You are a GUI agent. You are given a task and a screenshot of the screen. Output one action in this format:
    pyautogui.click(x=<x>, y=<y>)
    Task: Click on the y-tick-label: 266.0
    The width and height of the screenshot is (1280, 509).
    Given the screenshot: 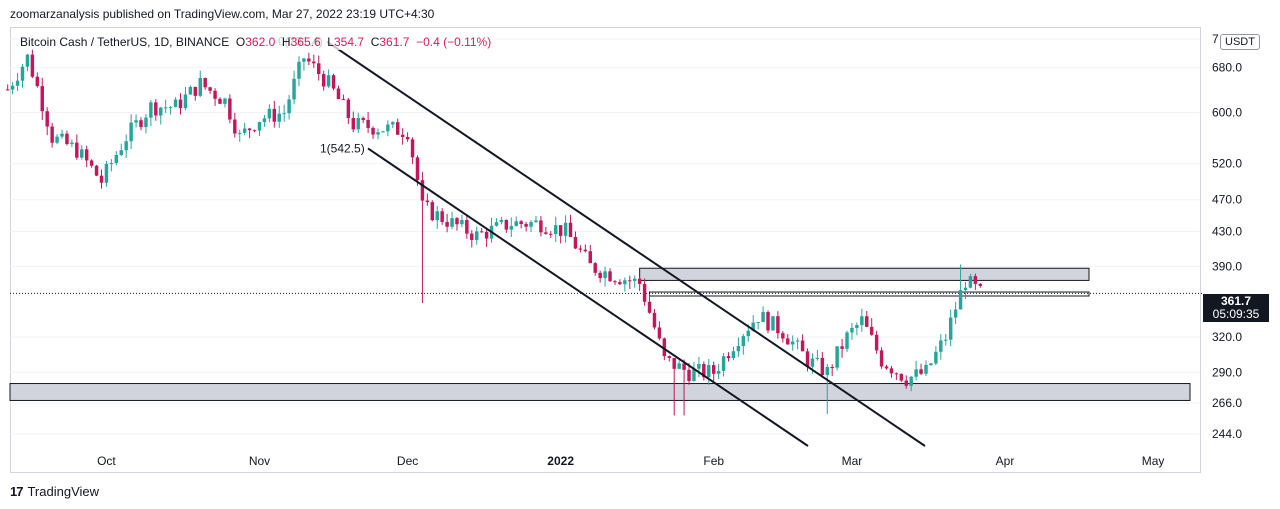 What is the action you would take?
    pyautogui.click(x=1227, y=403)
    